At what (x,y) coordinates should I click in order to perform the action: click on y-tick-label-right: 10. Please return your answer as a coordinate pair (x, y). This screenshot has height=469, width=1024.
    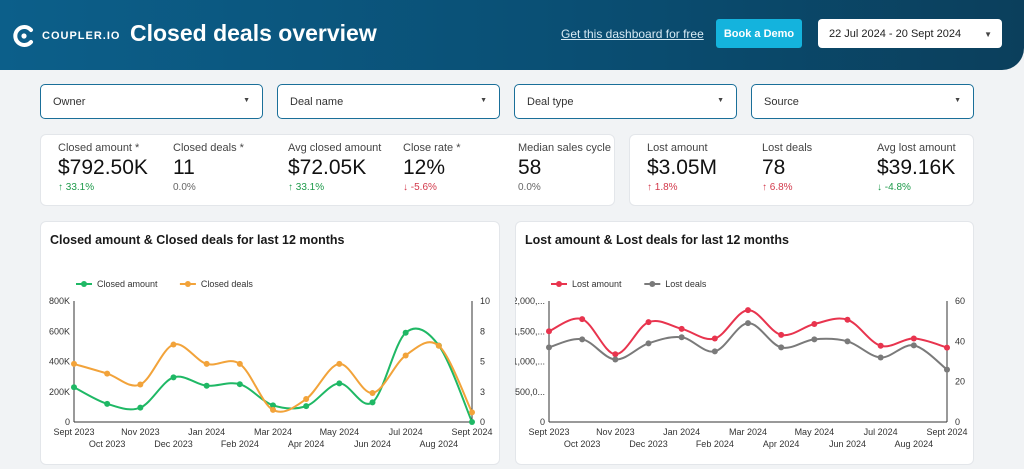
    Looking at the image, I should click on (485, 301).